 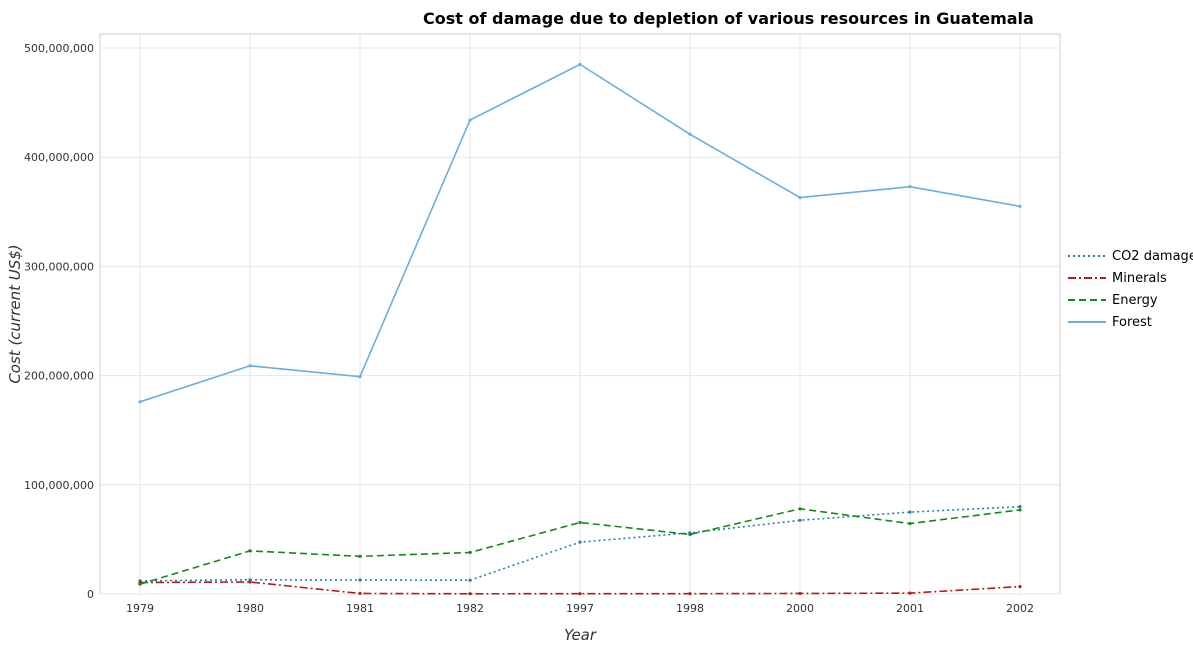 What do you see at coordinates (15, 313) in the screenshot?
I see `y-axis-label: Cost (current US$)` at bounding box center [15, 313].